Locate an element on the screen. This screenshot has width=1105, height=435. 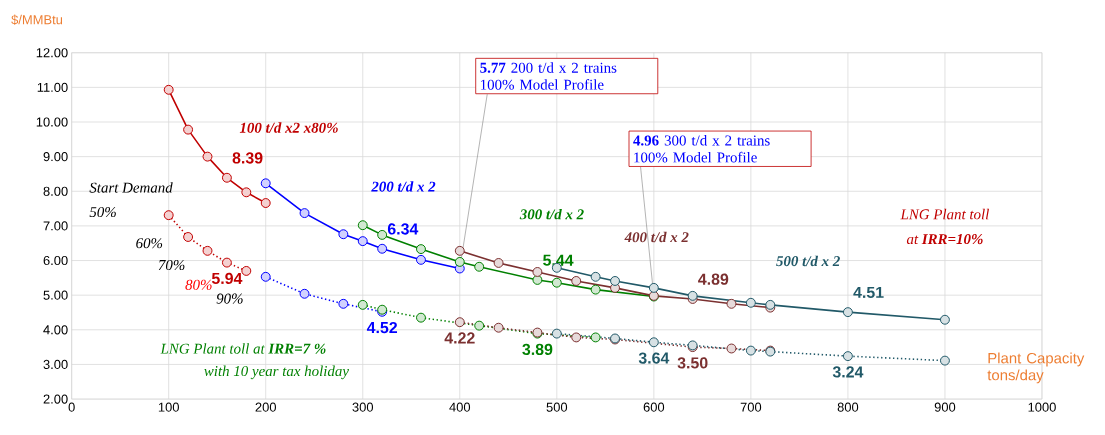
data-label: 6.34 is located at coordinates (403, 229).